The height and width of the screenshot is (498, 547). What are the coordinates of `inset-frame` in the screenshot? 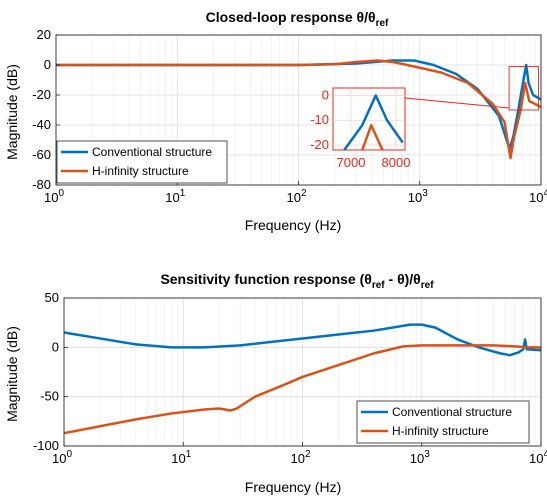 It's located at (369, 119).